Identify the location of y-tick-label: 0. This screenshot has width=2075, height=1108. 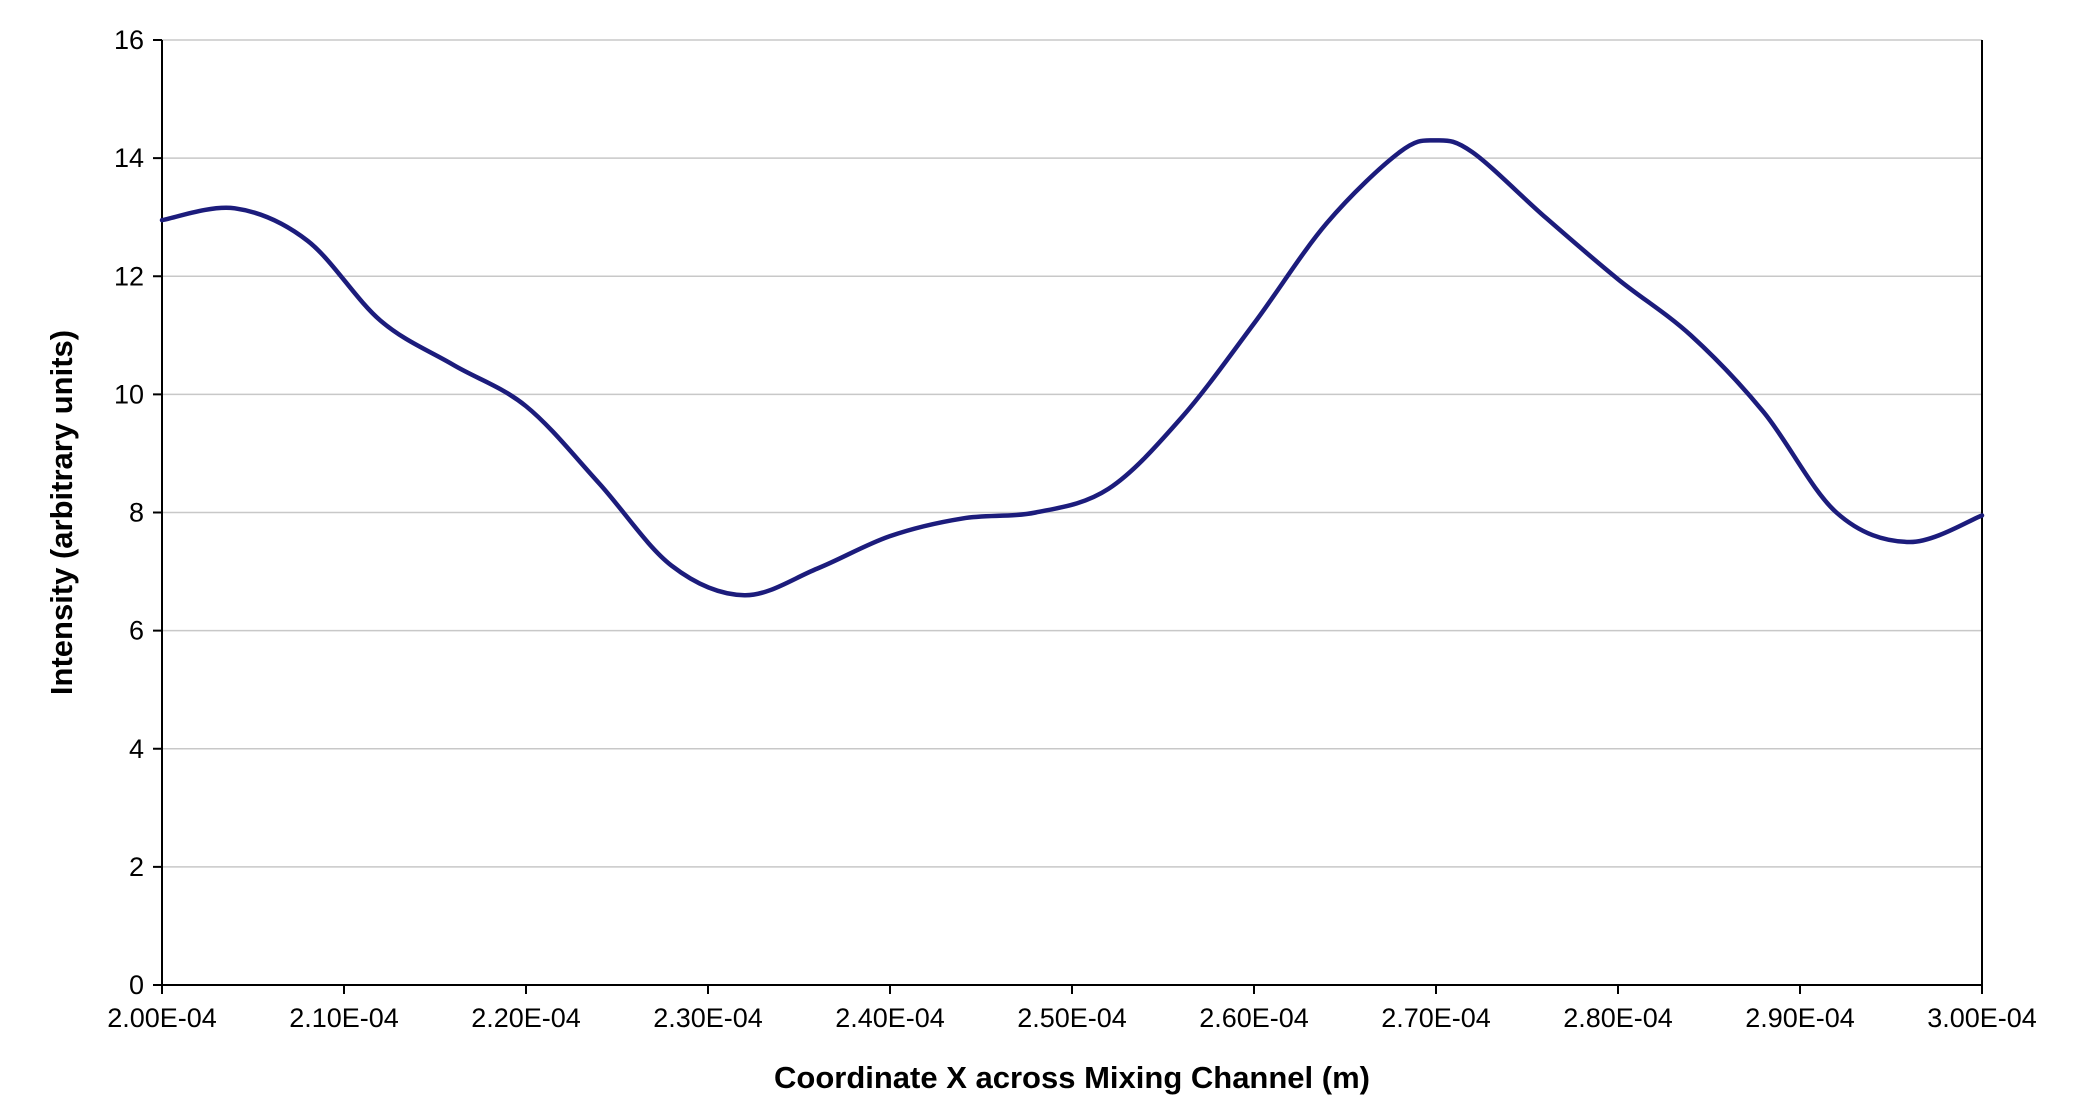
(136, 985).